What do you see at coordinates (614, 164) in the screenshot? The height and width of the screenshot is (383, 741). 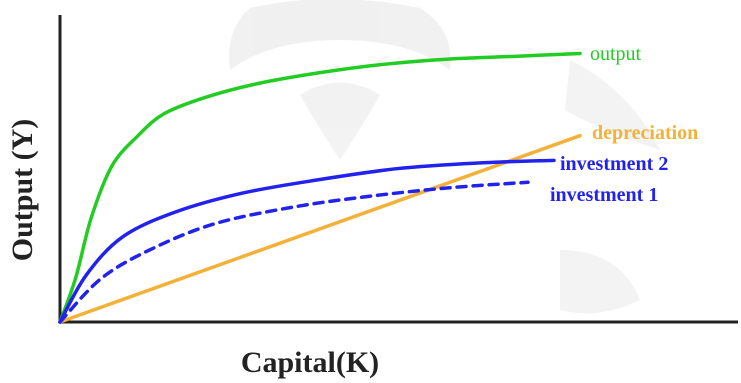 I see `series-label-investment-2: investment 2` at bounding box center [614, 164].